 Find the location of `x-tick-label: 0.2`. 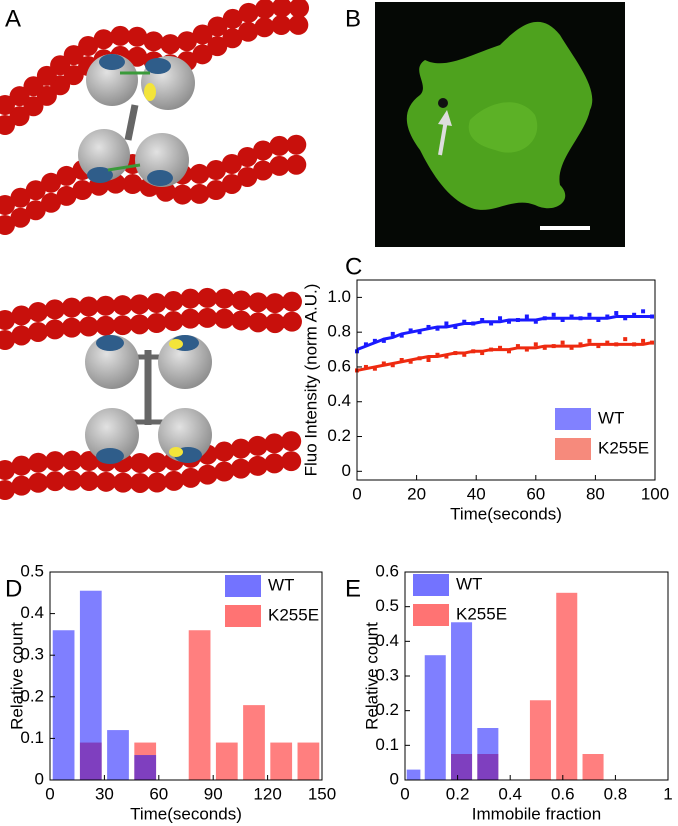

x-tick-label: 0.2 is located at coordinates (458, 793).